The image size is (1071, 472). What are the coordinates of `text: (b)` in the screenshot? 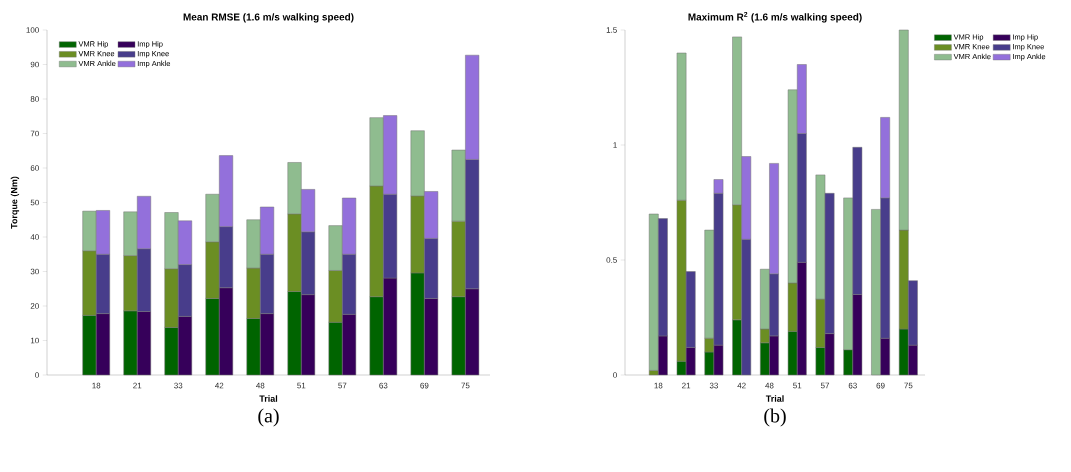 It's located at (775, 417).